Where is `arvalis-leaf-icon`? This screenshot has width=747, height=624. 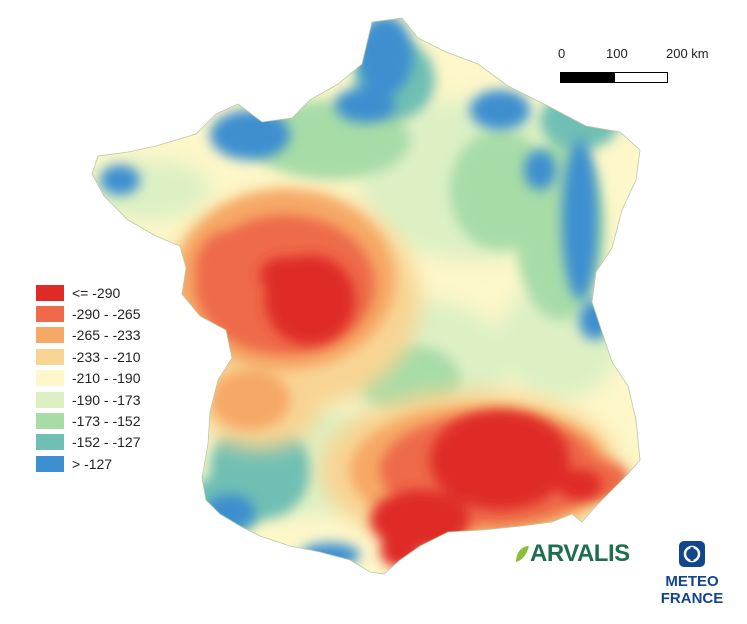
arvalis-leaf-icon is located at coordinates (522, 554).